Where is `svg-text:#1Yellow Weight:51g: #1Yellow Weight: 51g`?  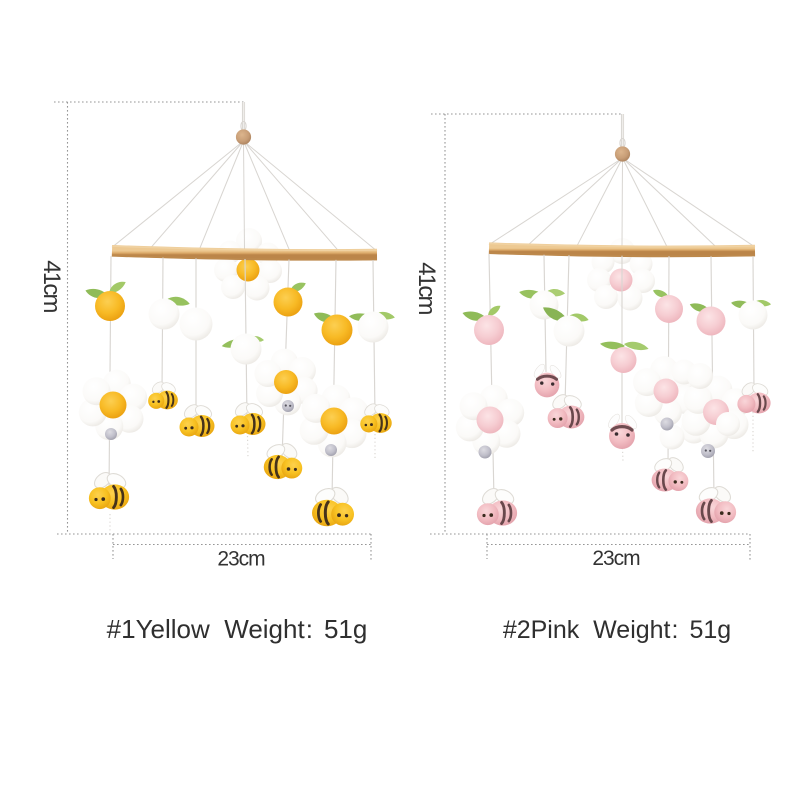 svg-text:#1Yellow Weight:51g: #1Yellow Weight: 51g is located at coordinates (237, 629).